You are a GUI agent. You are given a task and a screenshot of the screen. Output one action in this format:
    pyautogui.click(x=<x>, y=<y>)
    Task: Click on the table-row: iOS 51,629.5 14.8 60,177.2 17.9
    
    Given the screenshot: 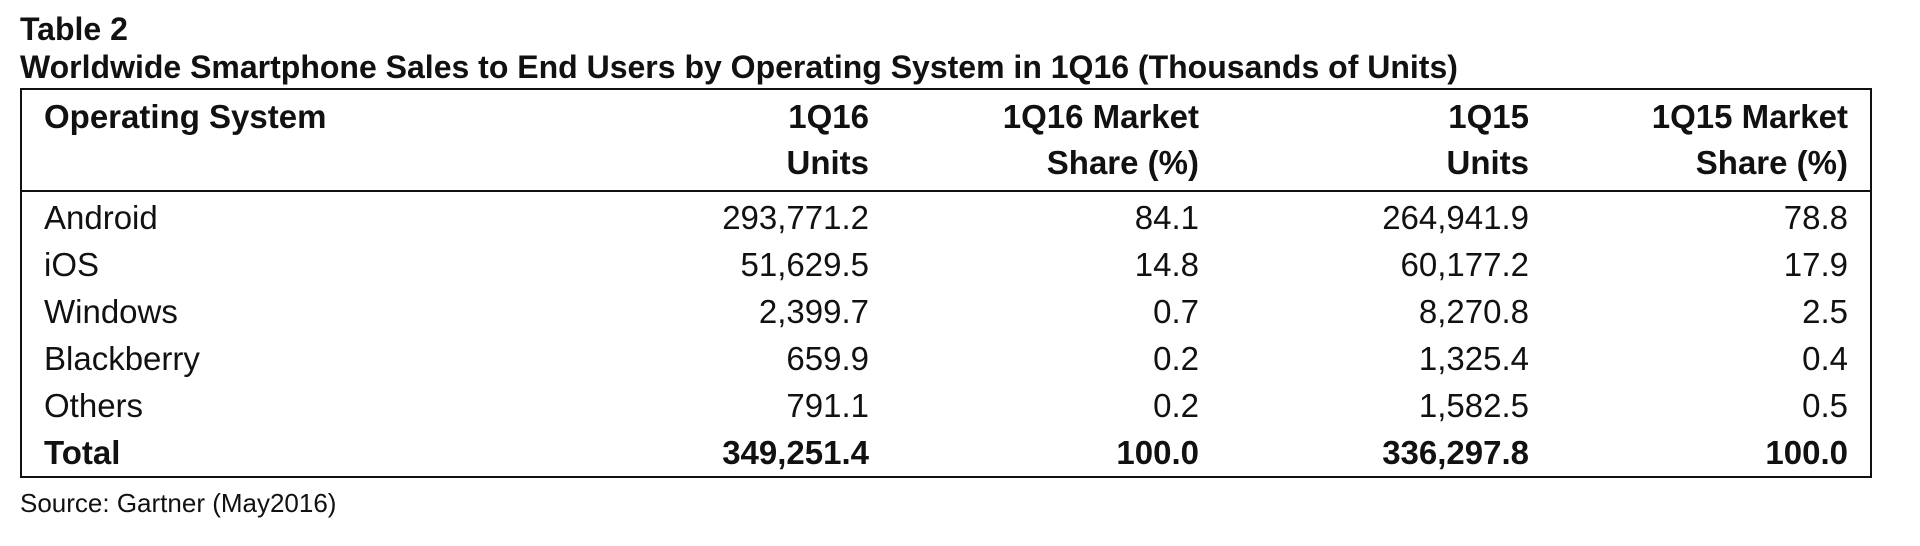 What is the action you would take?
    pyautogui.click(x=946, y=264)
    